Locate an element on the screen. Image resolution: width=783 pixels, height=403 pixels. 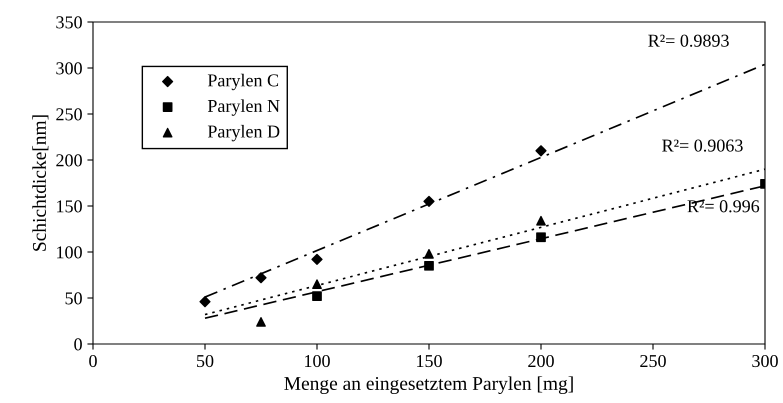
y-tick-label: 250 is located at coordinates (69, 114).